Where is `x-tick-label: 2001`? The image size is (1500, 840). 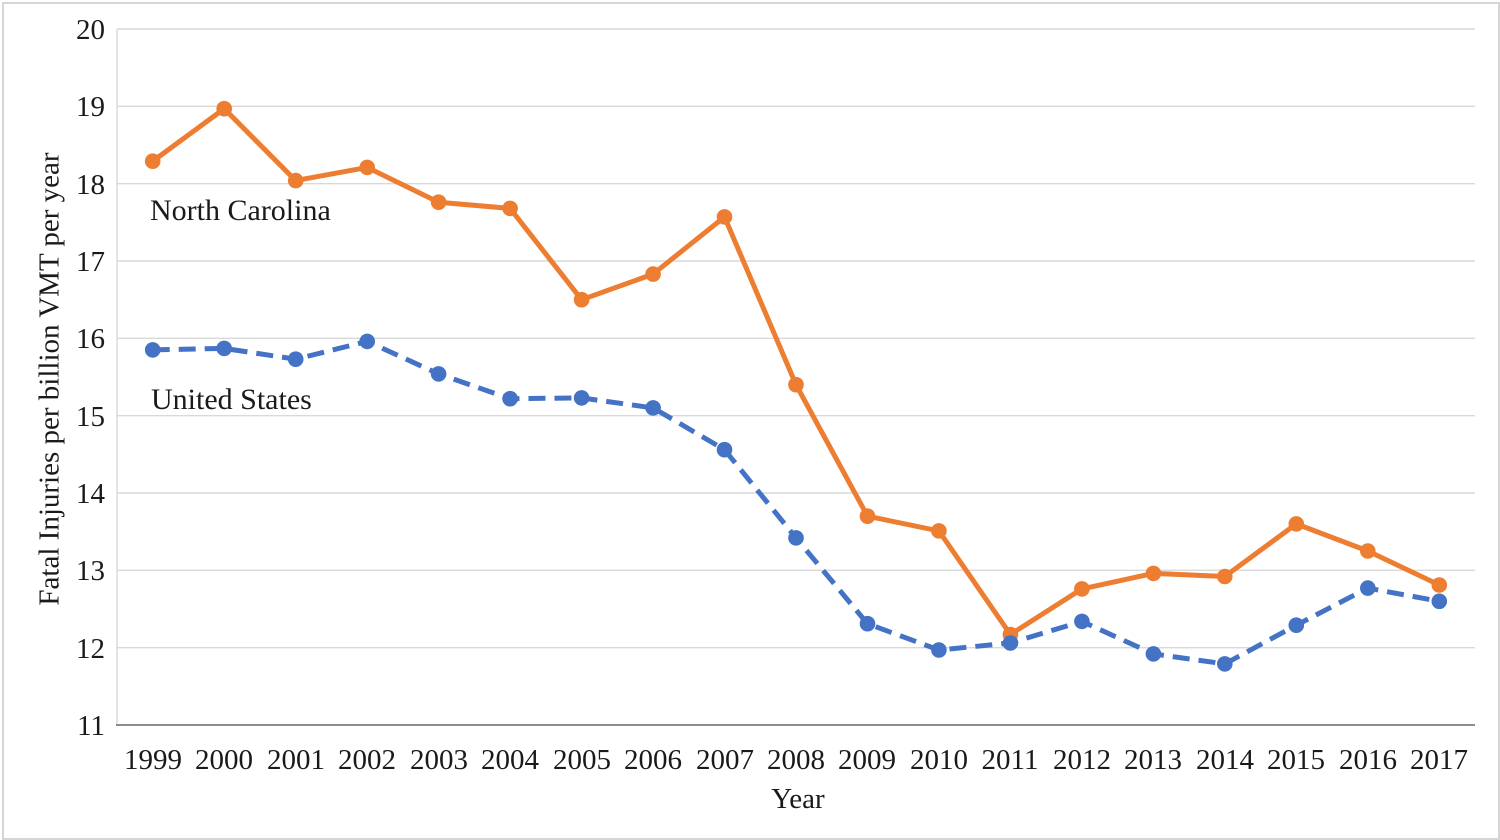 x-tick-label: 2001 is located at coordinates (296, 760).